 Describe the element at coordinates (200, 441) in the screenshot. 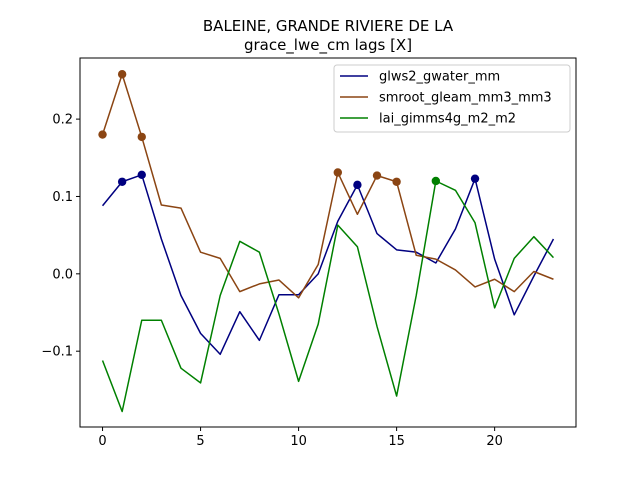

I see `x-tick-label: 5` at that location.